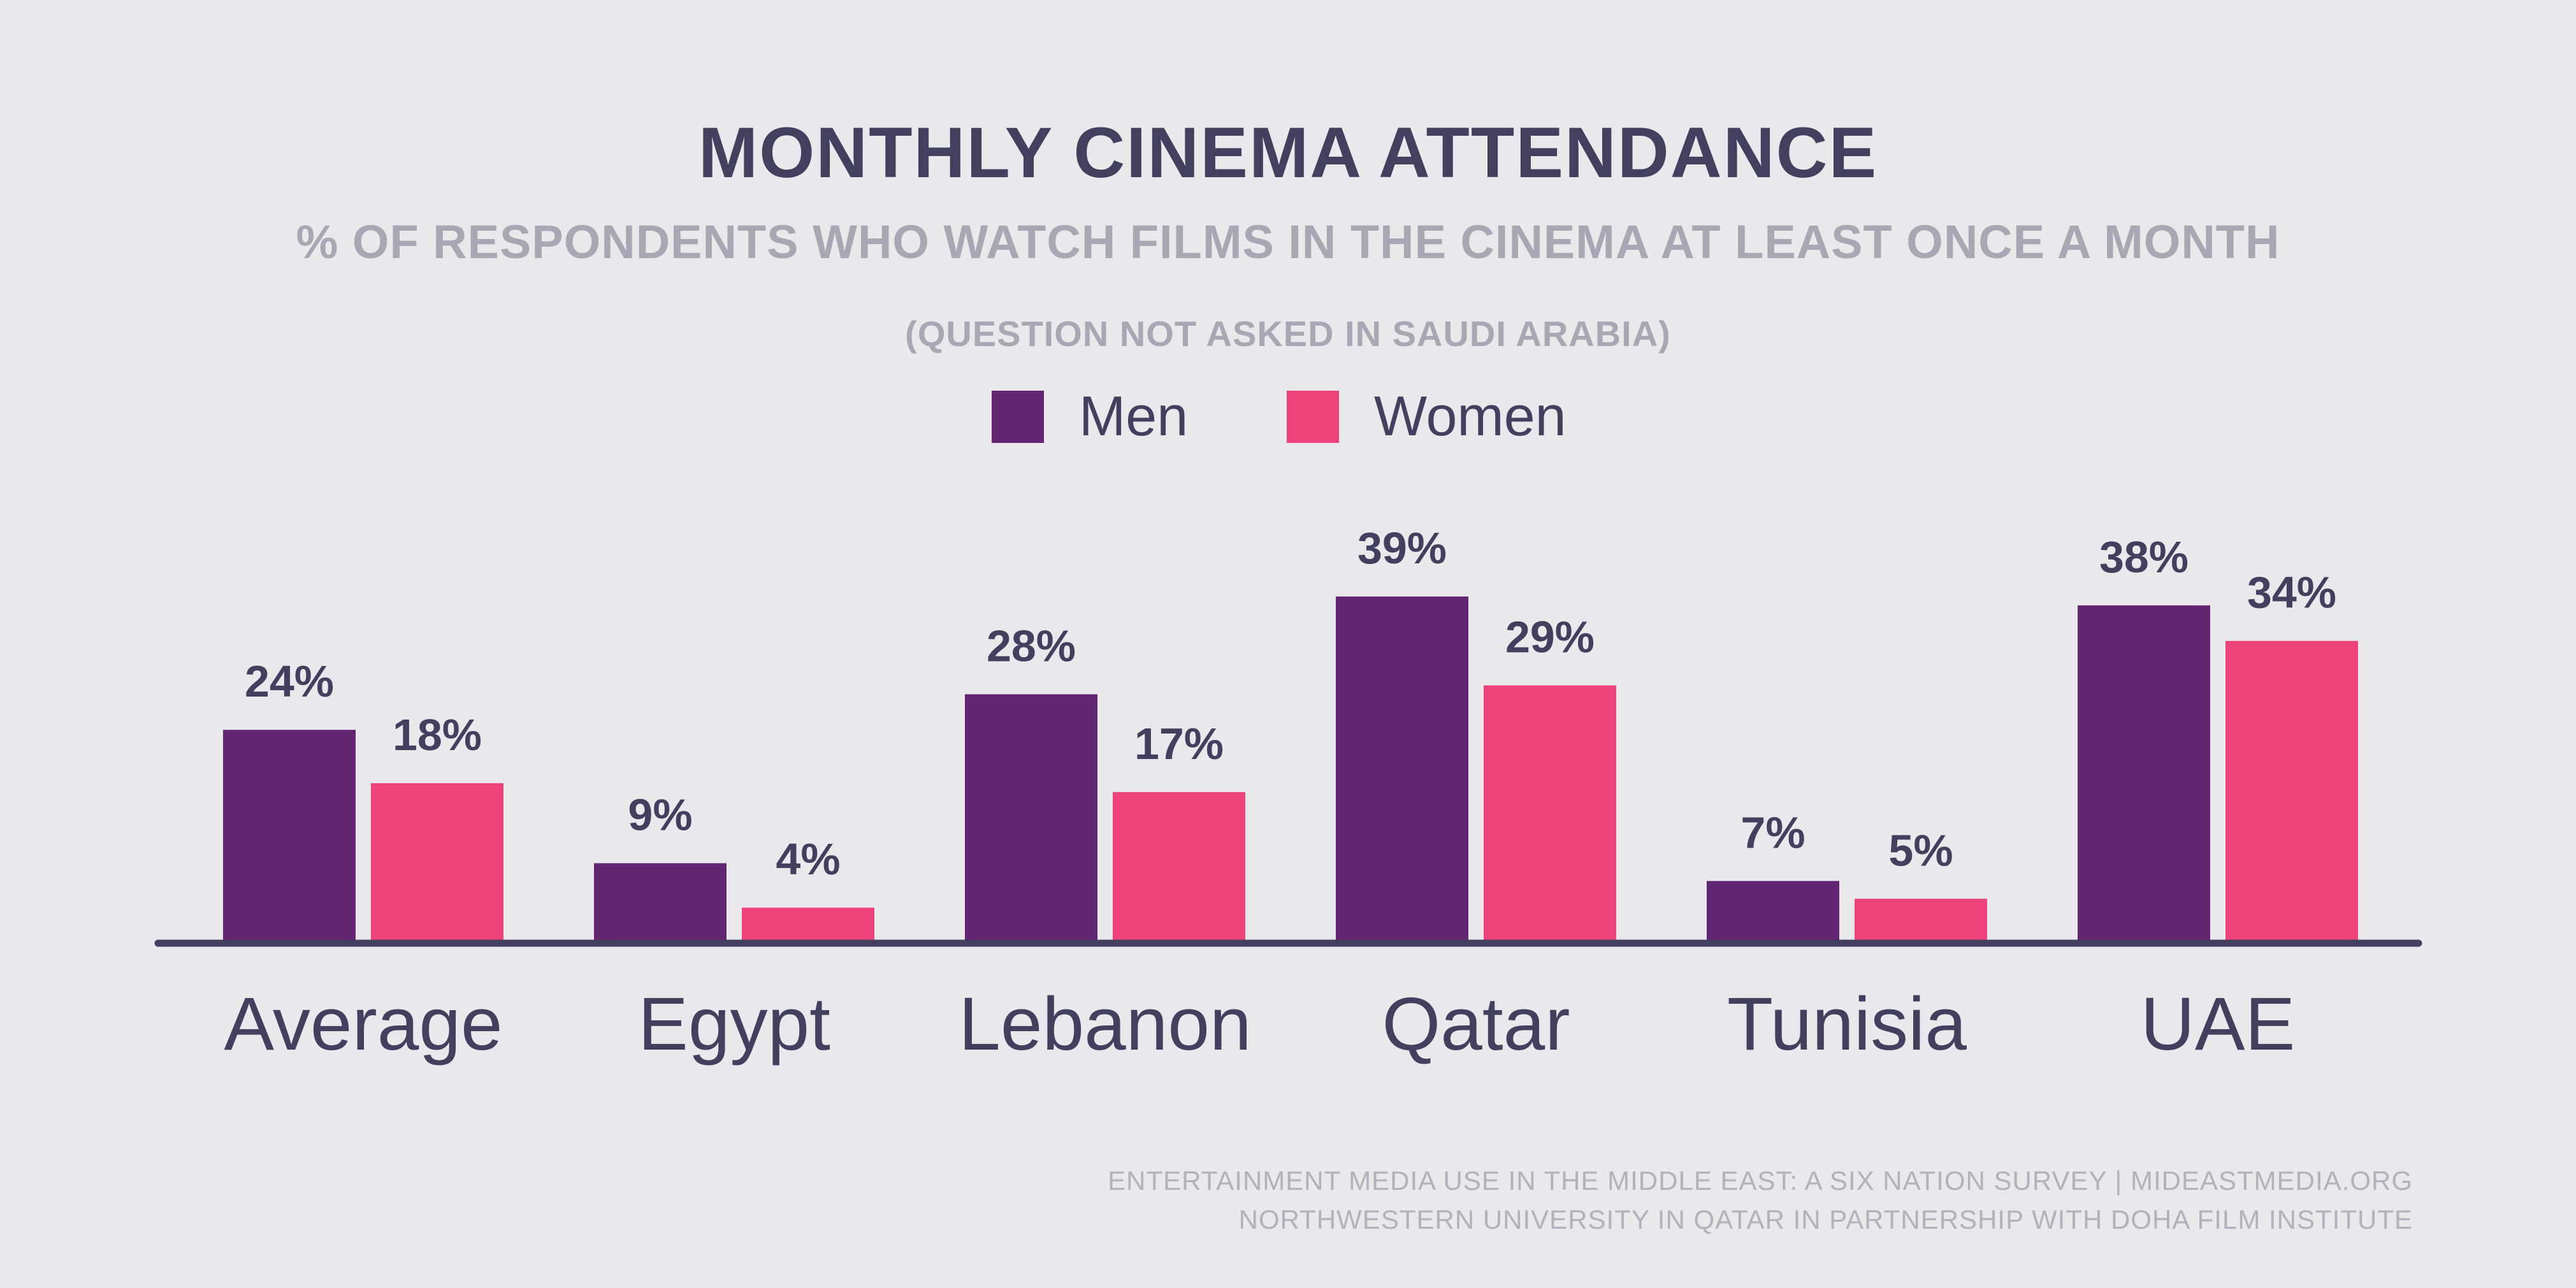 Image resolution: width=2576 pixels, height=1288 pixels. I want to click on bar-men-uae, so click(2144, 774).